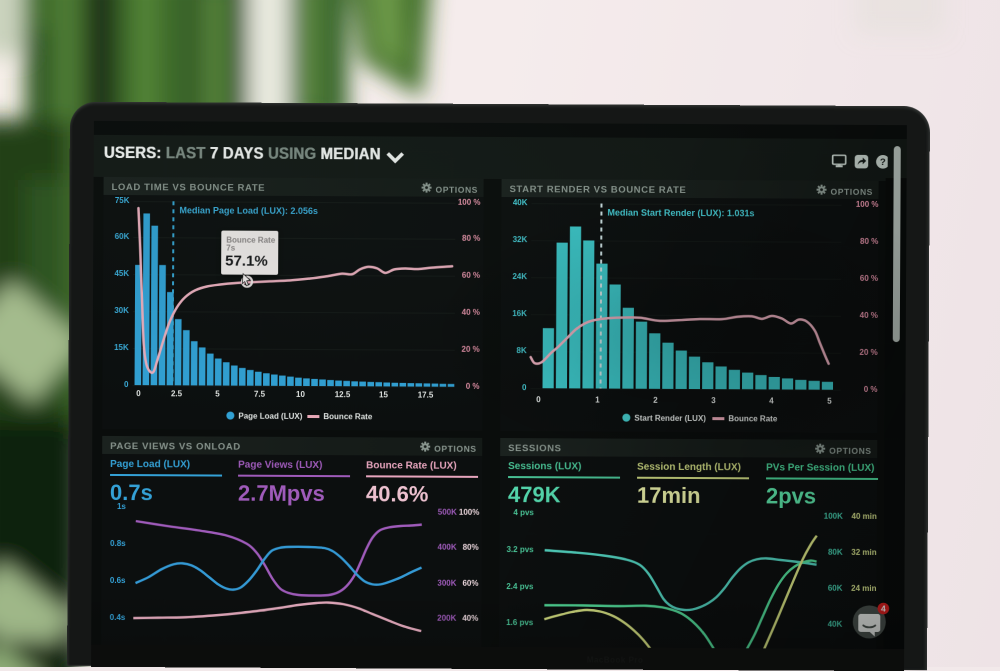 This screenshot has height=671, width=1000. I want to click on svg-text: 4, so click(883, 609).